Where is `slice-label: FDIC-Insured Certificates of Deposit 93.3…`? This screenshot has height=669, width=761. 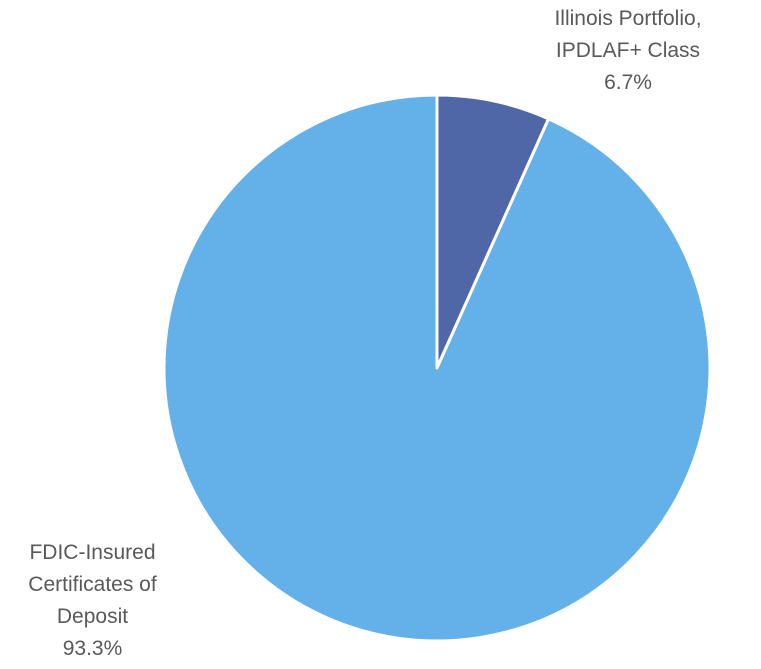 slice-label: FDIC-Insured Certificates of Deposit 93.3… is located at coordinates (92, 601).